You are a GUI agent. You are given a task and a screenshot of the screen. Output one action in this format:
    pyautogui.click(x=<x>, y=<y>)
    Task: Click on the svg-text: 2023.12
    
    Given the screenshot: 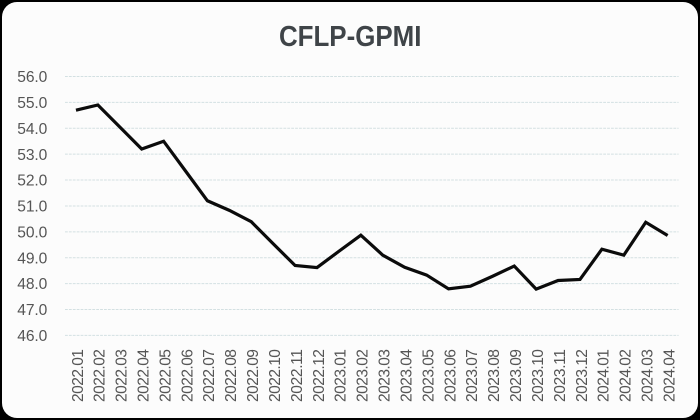 What is the action you would take?
    pyautogui.click(x=582, y=375)
    